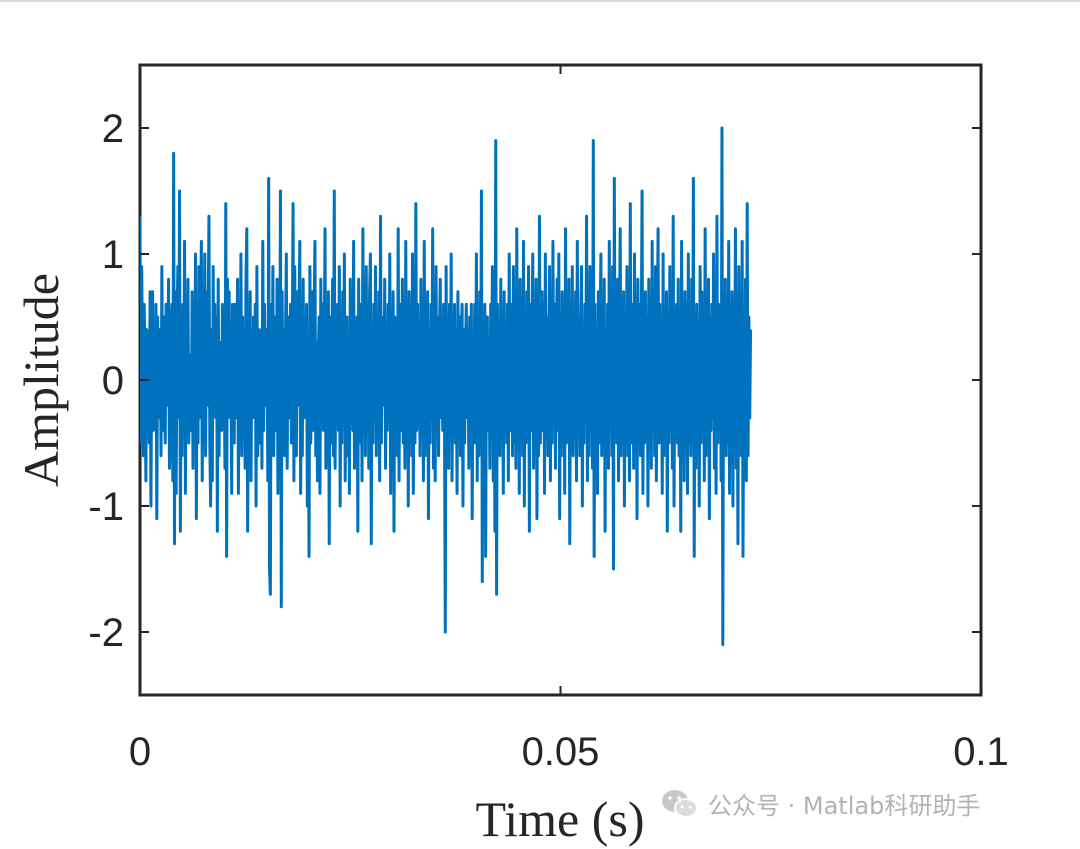 The width and height of the screenshot is (1080, 849). What do you see at coordinates (113, 129) in the screenshot?
I see `y-tick-label: 2` at bounding box center [113, 129].